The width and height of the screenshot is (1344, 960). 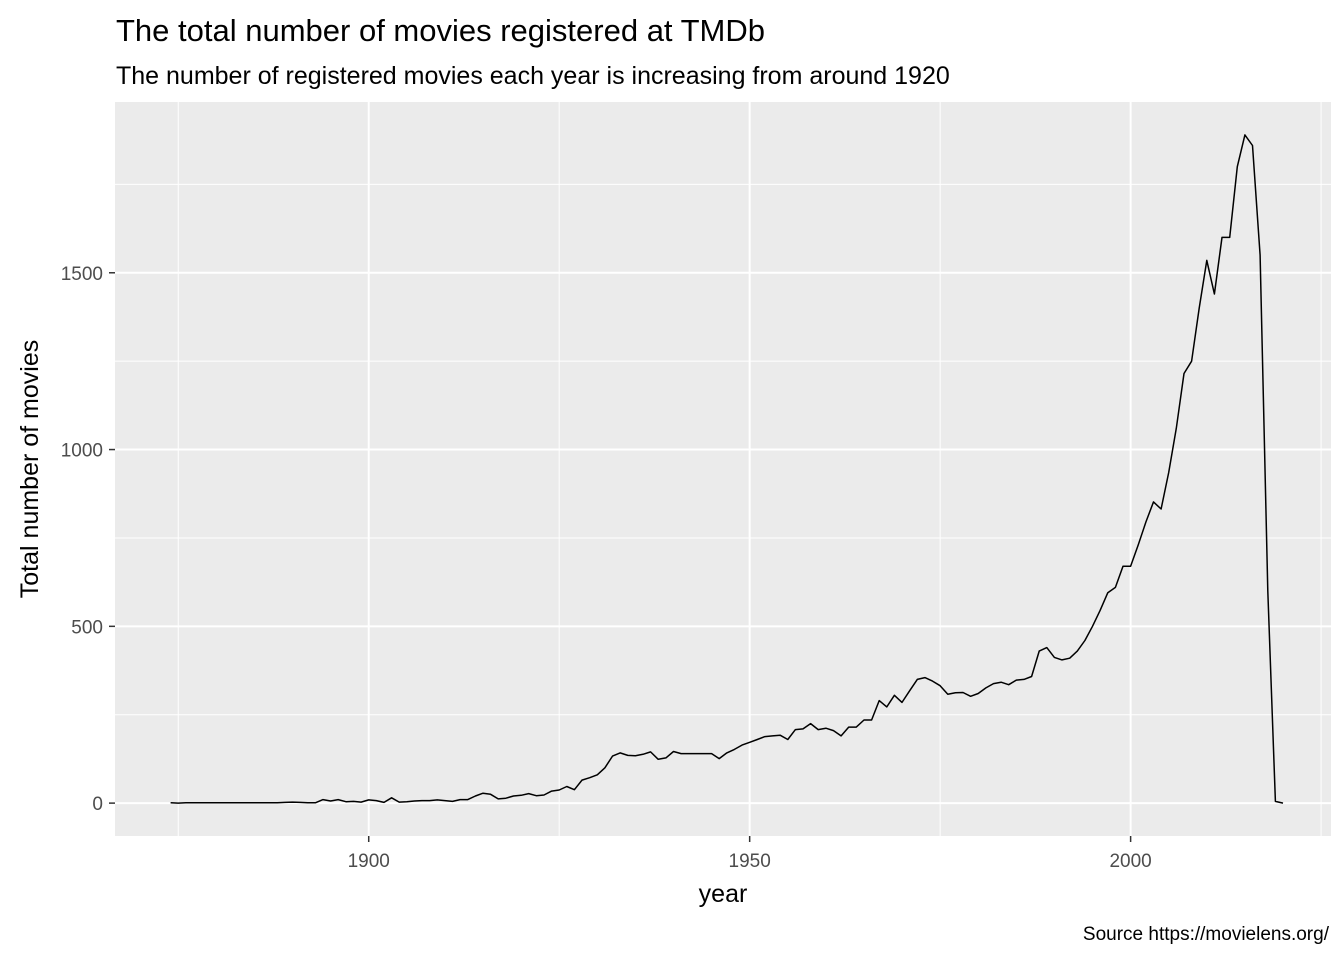 I want to click on chart-caption: Source https://movielens.org/, so click(x=1206, y=934).